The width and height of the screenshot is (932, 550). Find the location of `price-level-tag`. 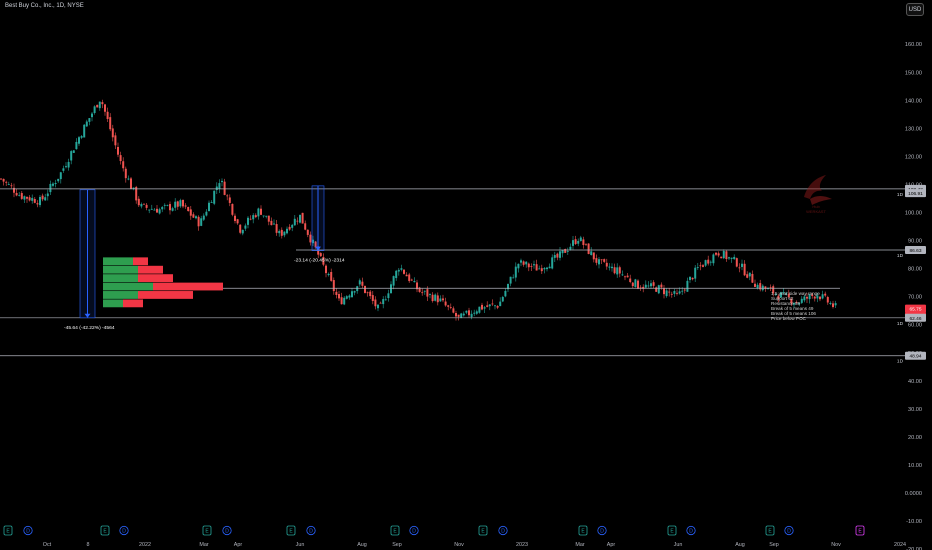

price-level-tag is located at coordinates (915, 308).